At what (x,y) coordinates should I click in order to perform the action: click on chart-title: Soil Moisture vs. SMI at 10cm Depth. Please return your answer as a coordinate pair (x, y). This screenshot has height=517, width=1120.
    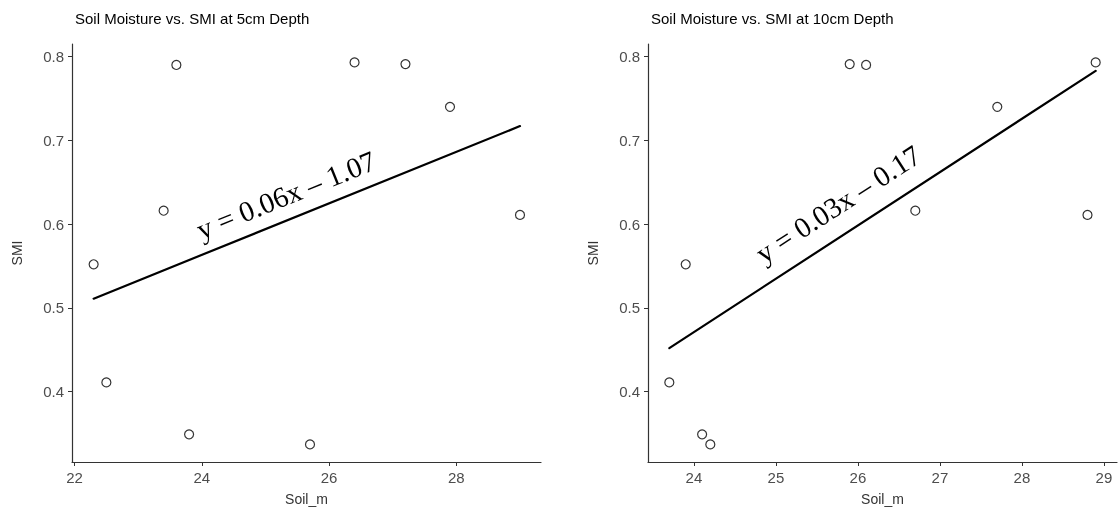
    Looking at the image, I should click on (772, 18).